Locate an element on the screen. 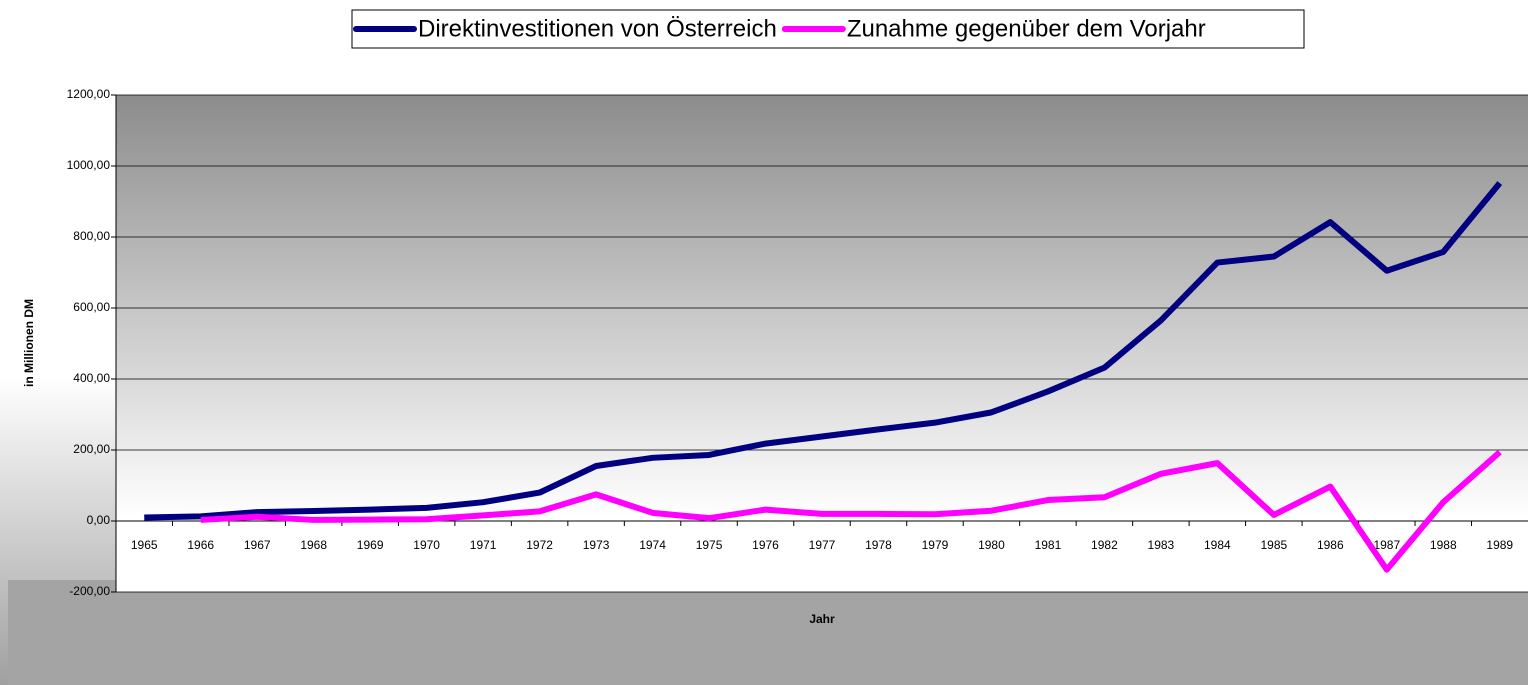 This screenshot has height=685, width=1528. x-tick-label: 1973 is located at coordinates (596, 545).